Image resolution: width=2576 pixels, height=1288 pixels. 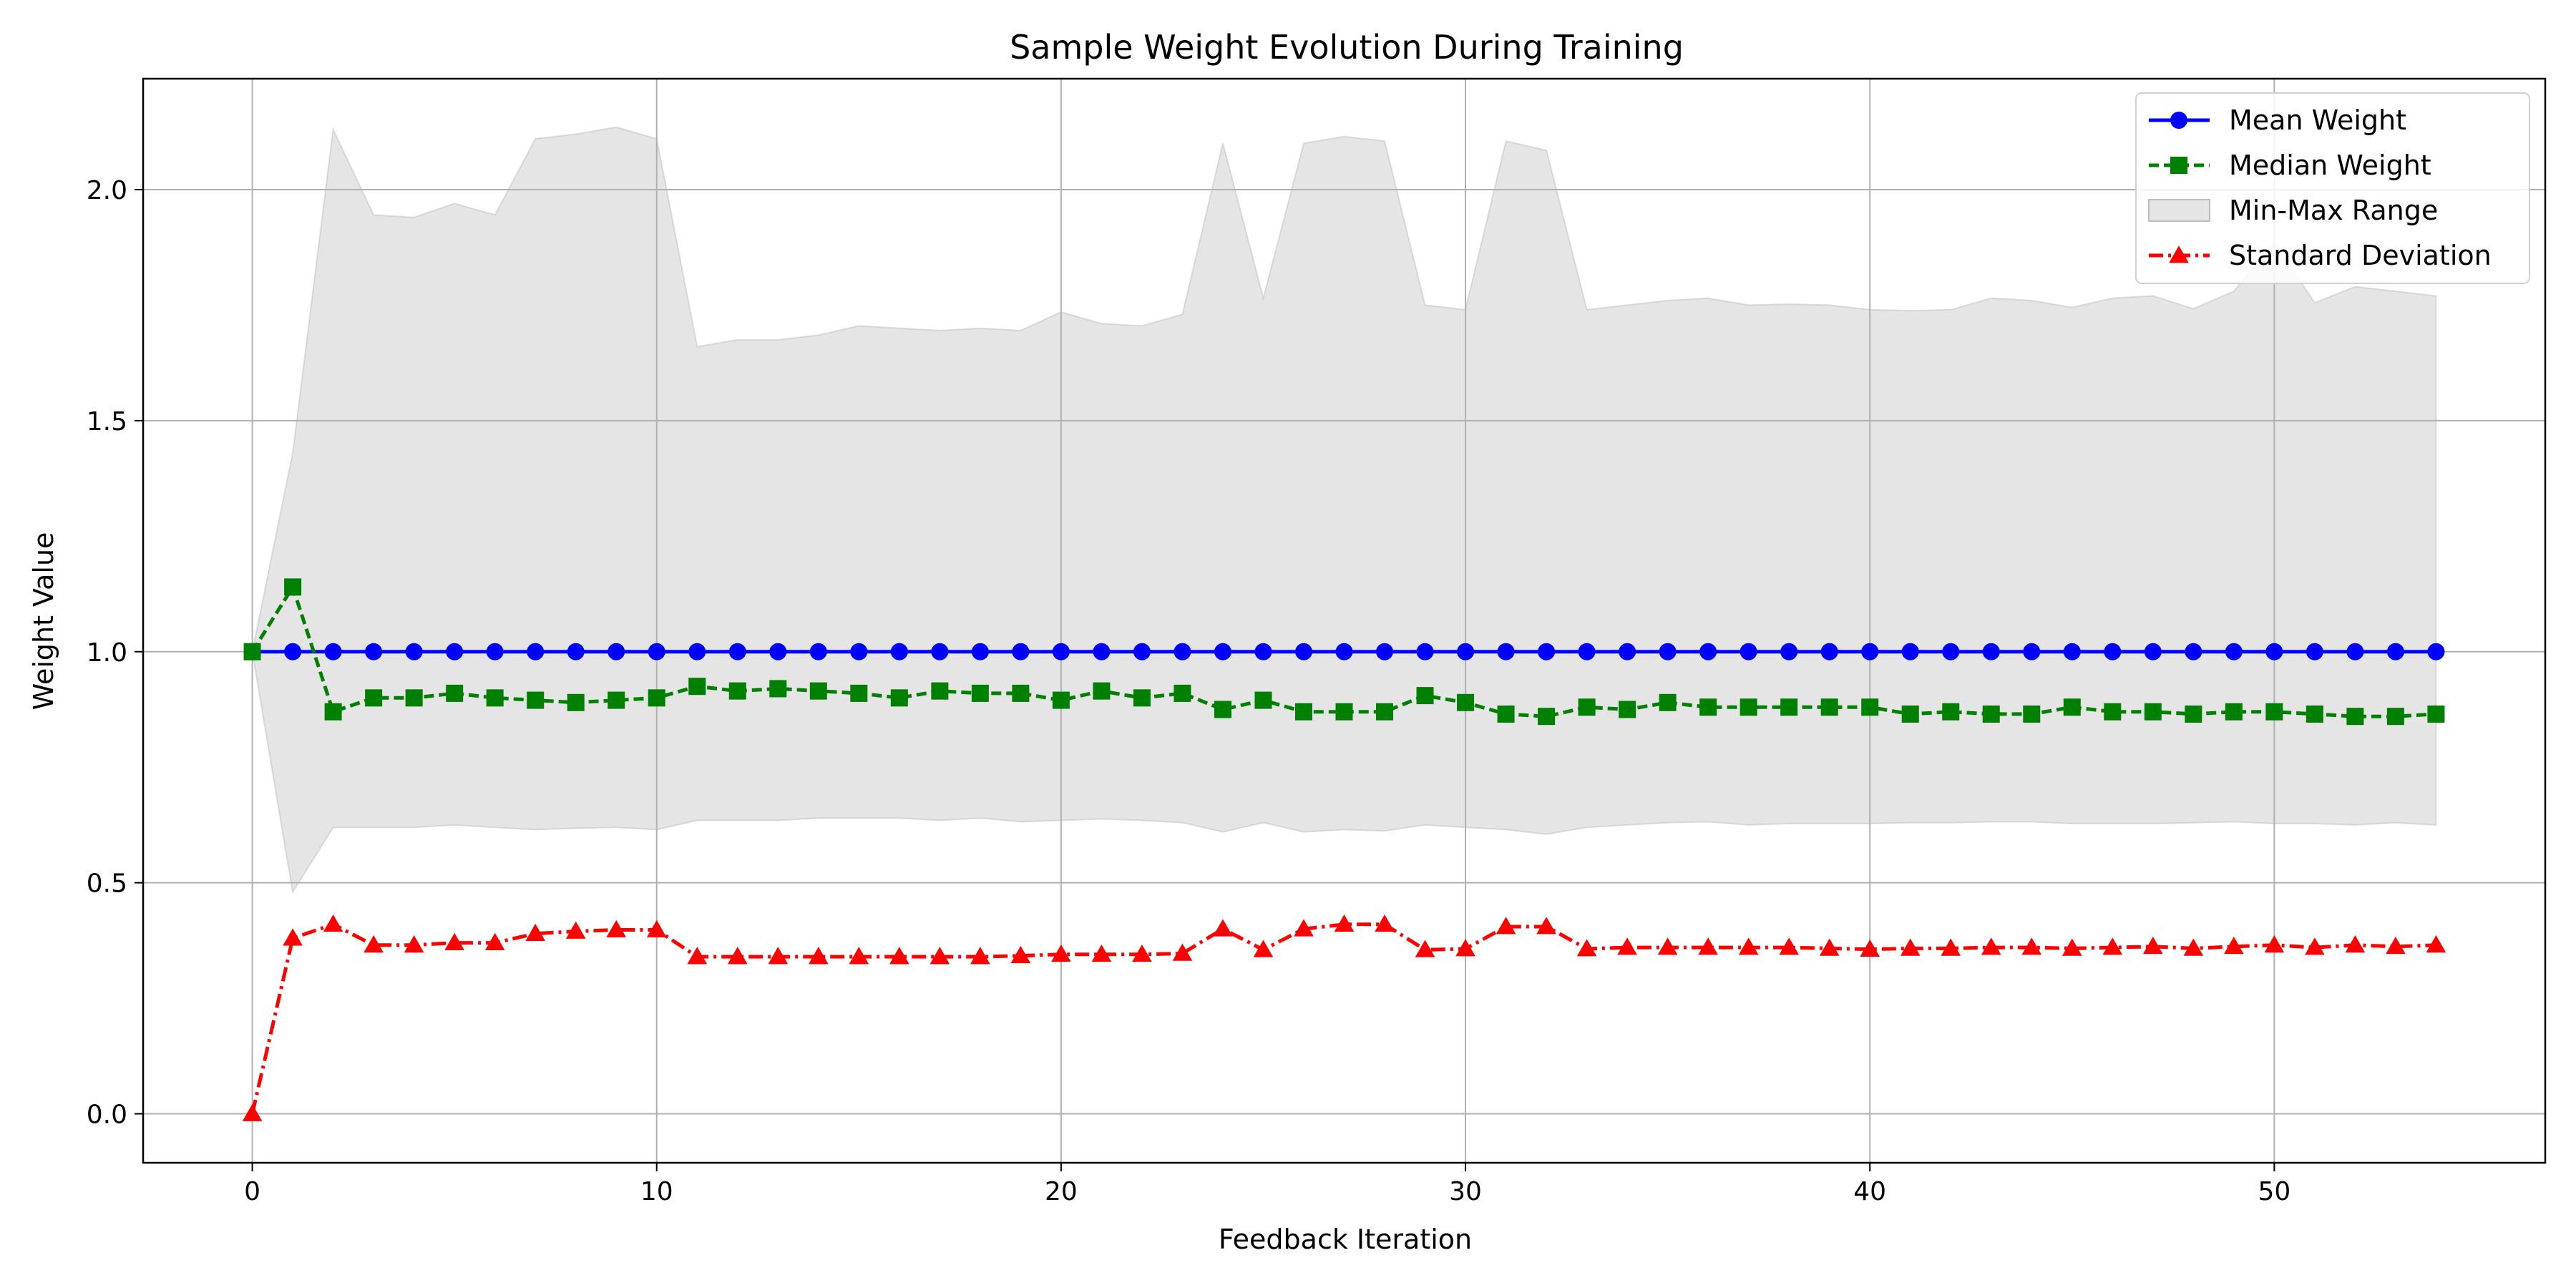 I want to click on y-tick-label: 2.0, so click(x=107, y=190).